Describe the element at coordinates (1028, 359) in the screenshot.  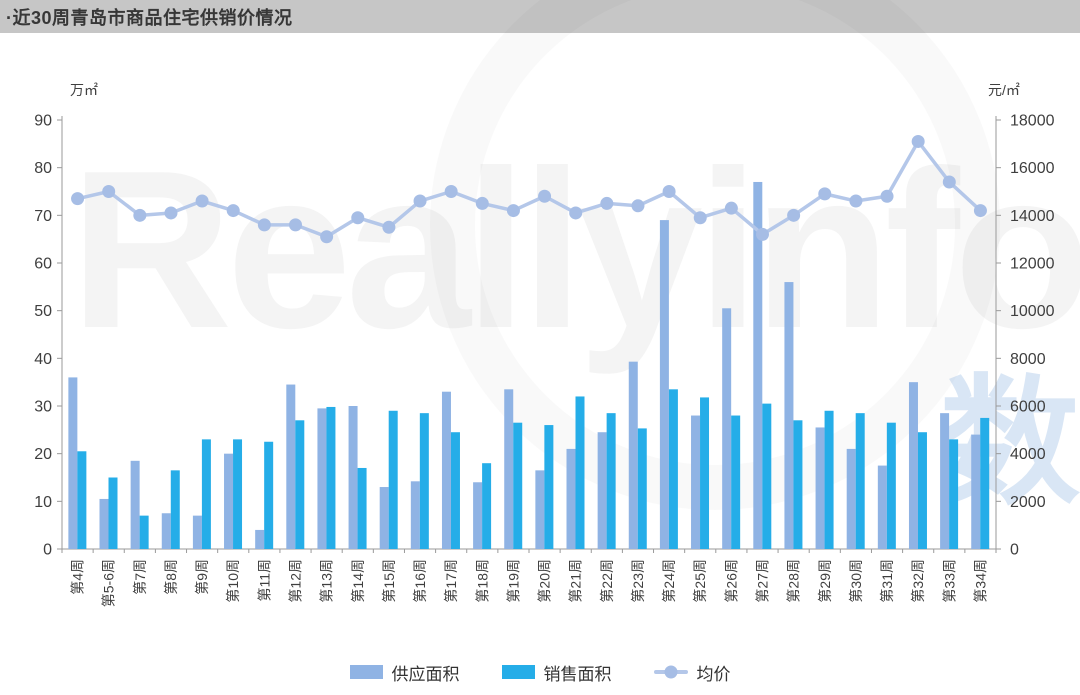
I see `right-axis-label: 8000` at that location.